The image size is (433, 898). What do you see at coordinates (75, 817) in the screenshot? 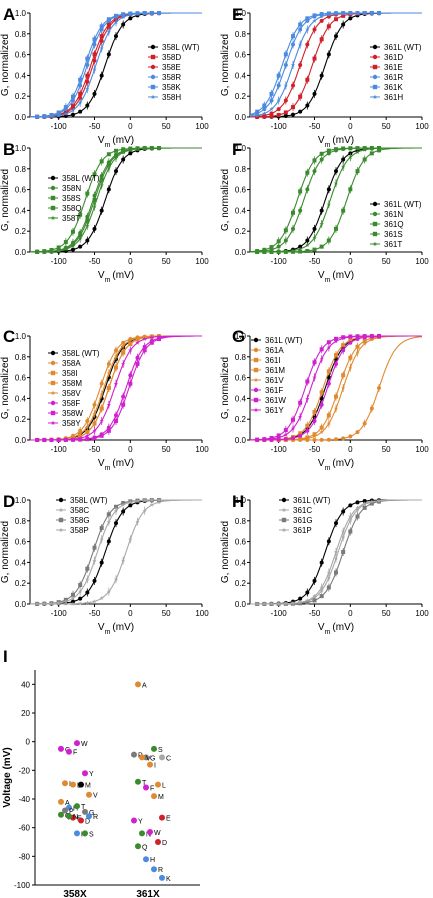
I see `point-label: N` at bounding box center [75, 817].